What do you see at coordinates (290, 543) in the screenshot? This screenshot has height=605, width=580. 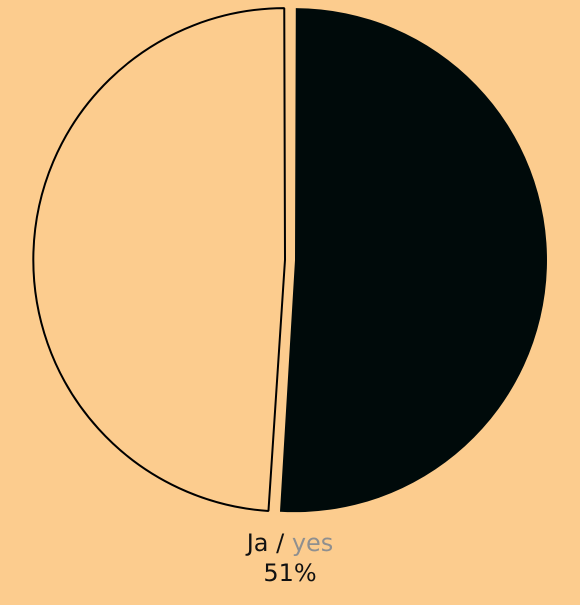 I see `slice-label: Ja / yes` at bounding box center [290, 543].